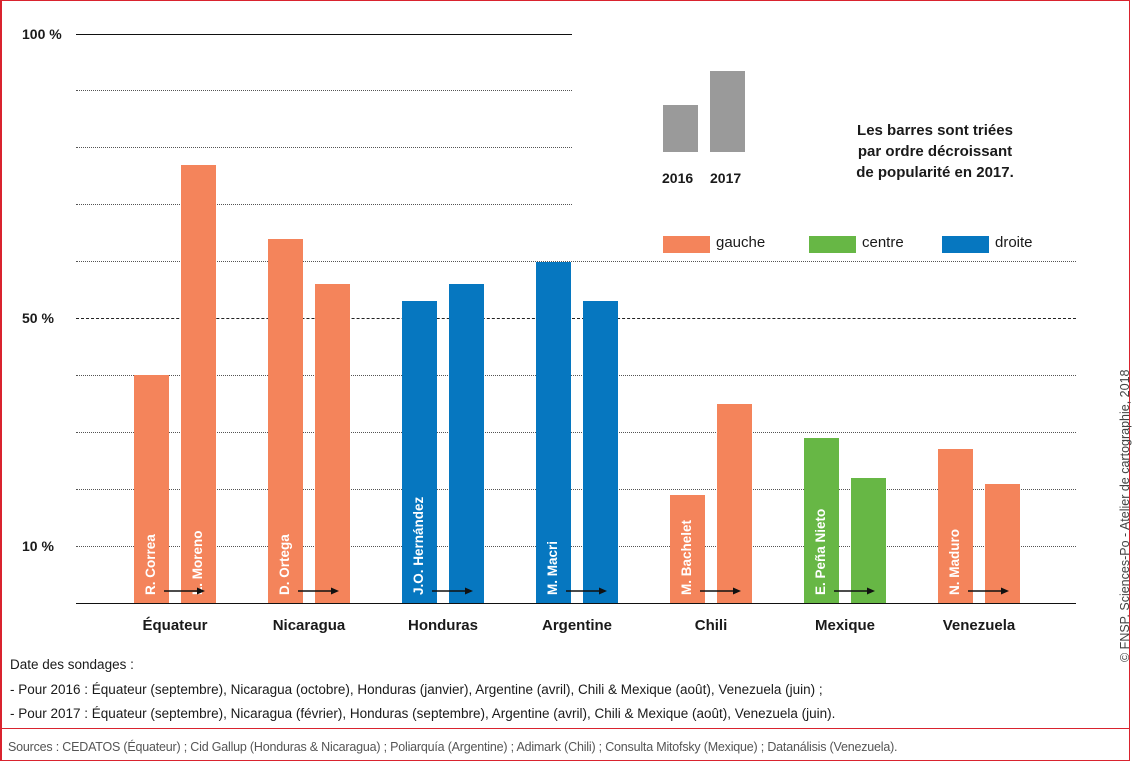  I want to click on legend-note-line: de popularité en 2017., so click(935, 172).